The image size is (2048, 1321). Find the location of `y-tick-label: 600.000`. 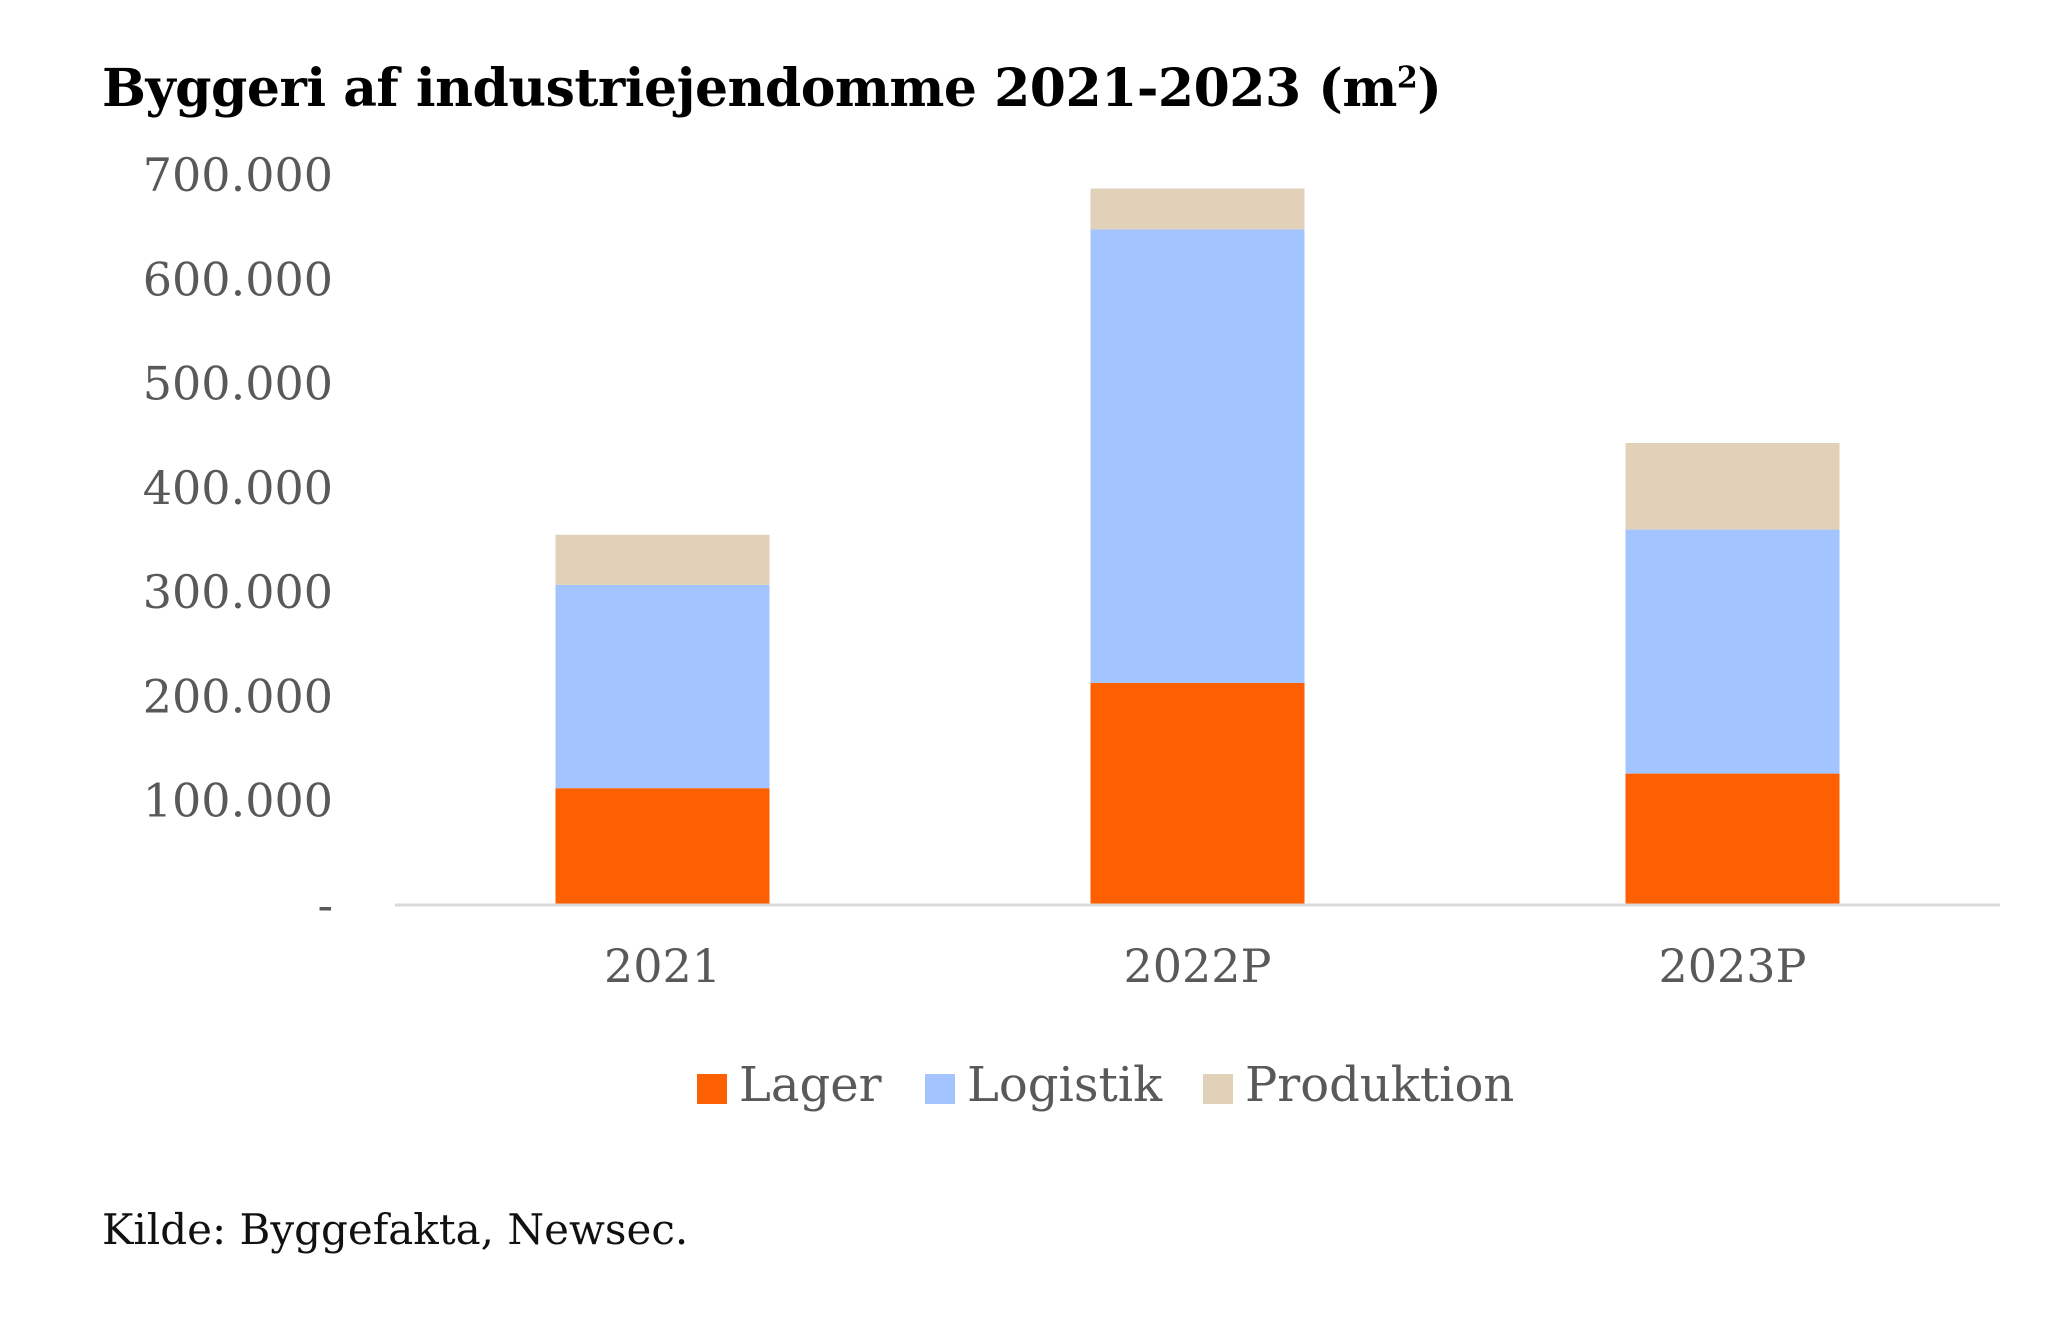

y-tick-label: 600.000 is located at coordinates (238, 279).